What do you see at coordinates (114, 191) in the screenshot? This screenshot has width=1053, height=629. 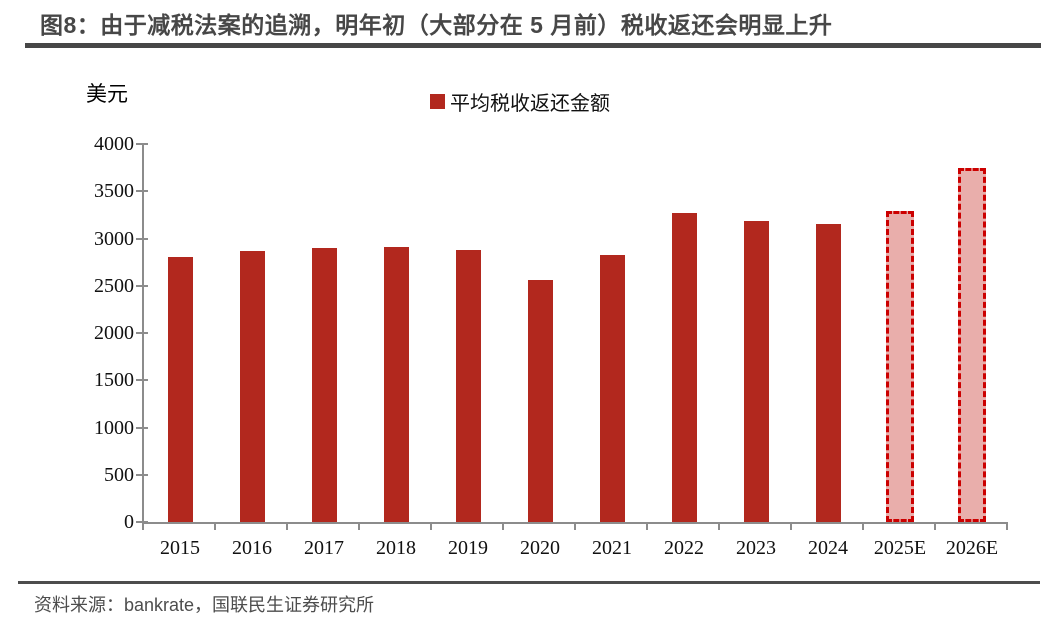 I see `y-axis-tick-label: 3500` at bounding box center [114, 191].